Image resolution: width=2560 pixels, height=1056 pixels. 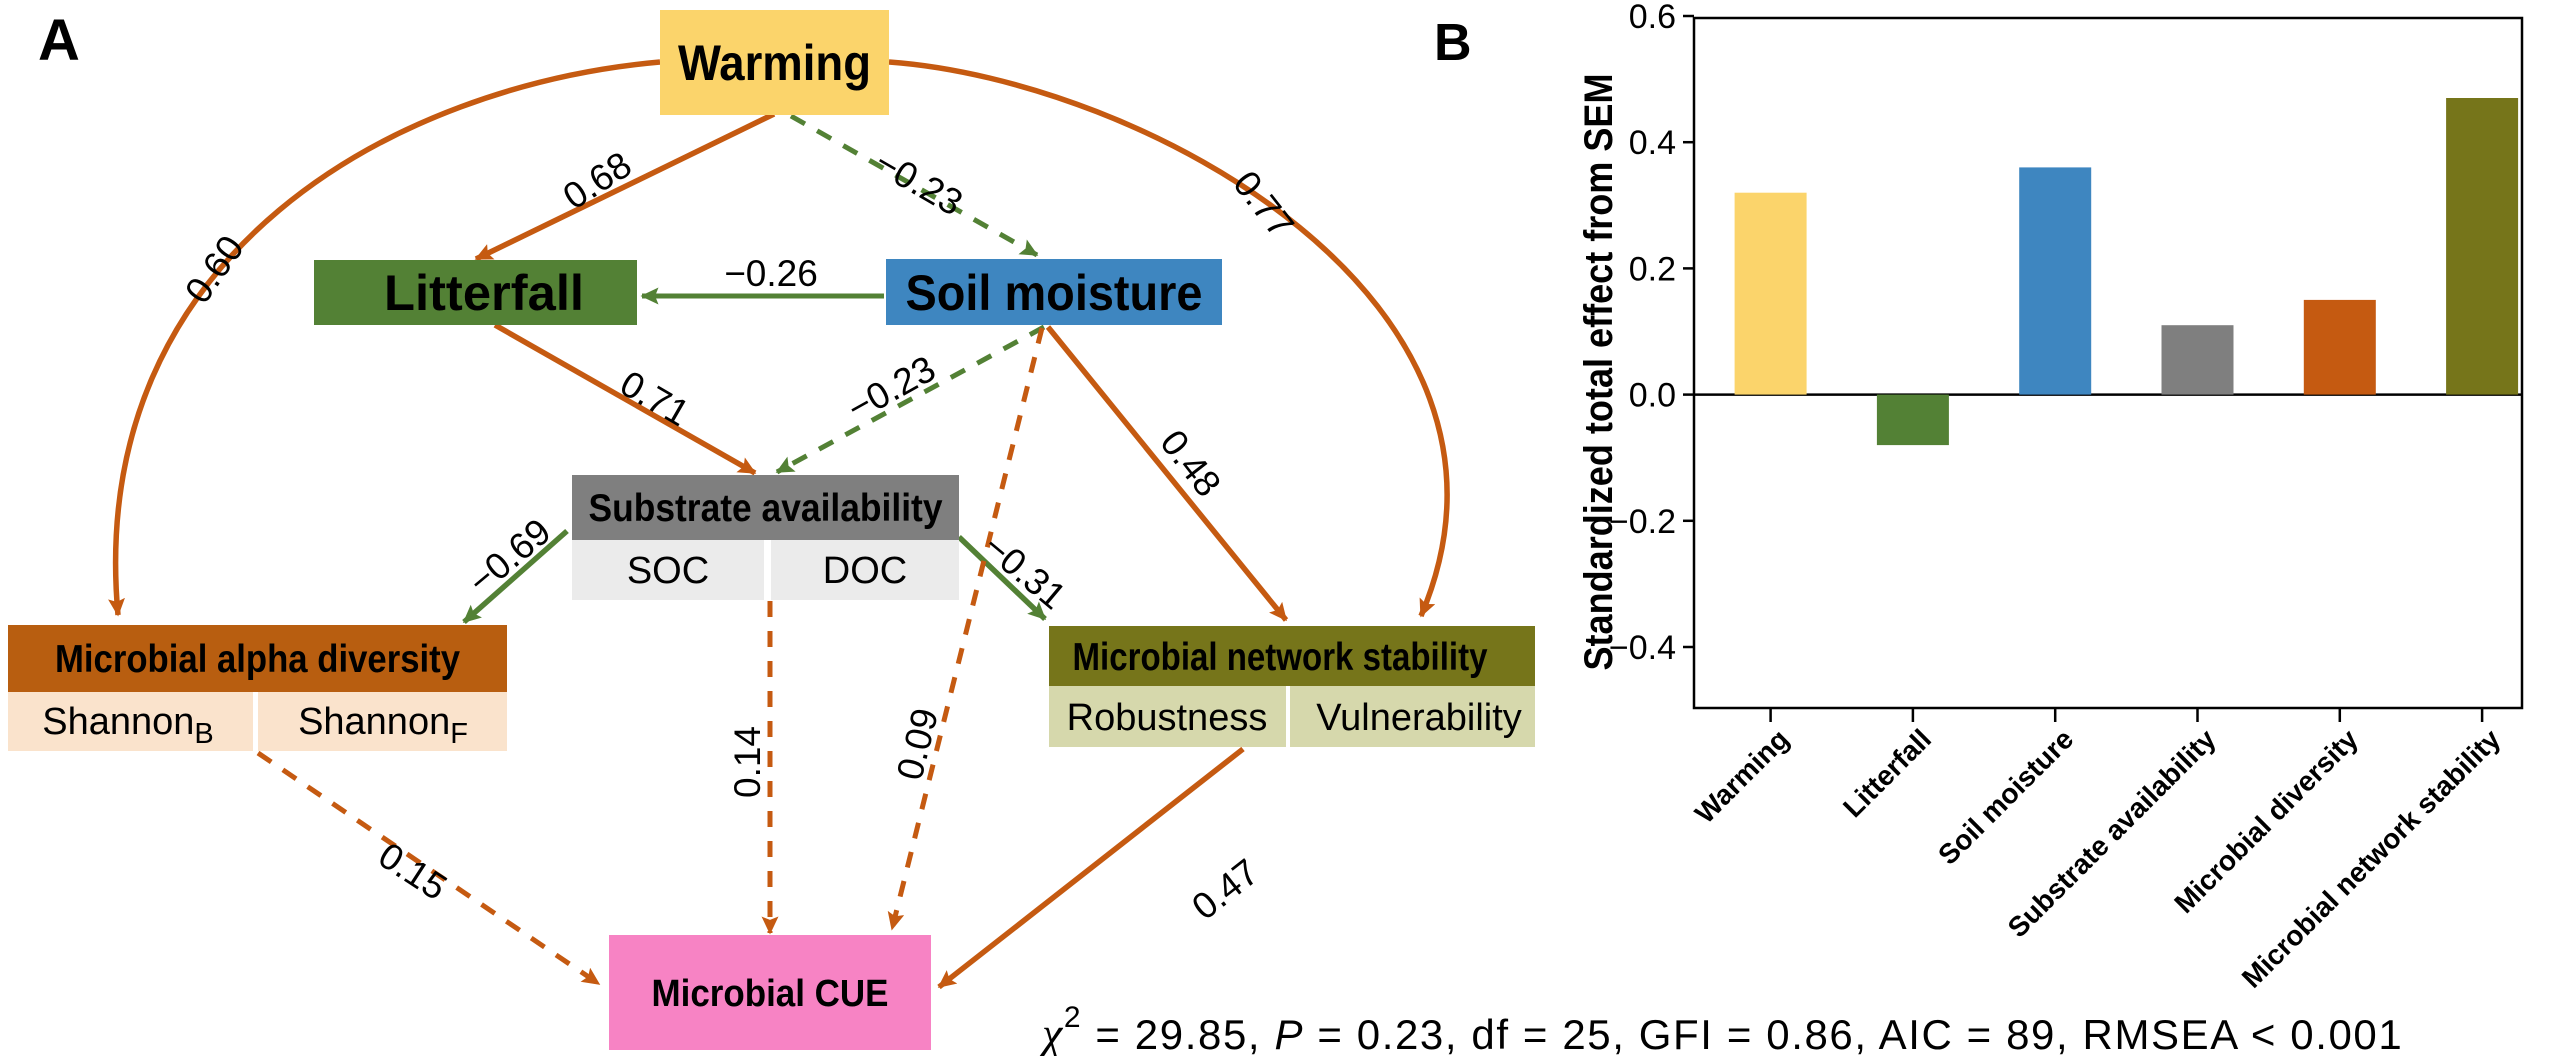 I want to click on svg-text: 0.47, so click(x=1225, y=889).